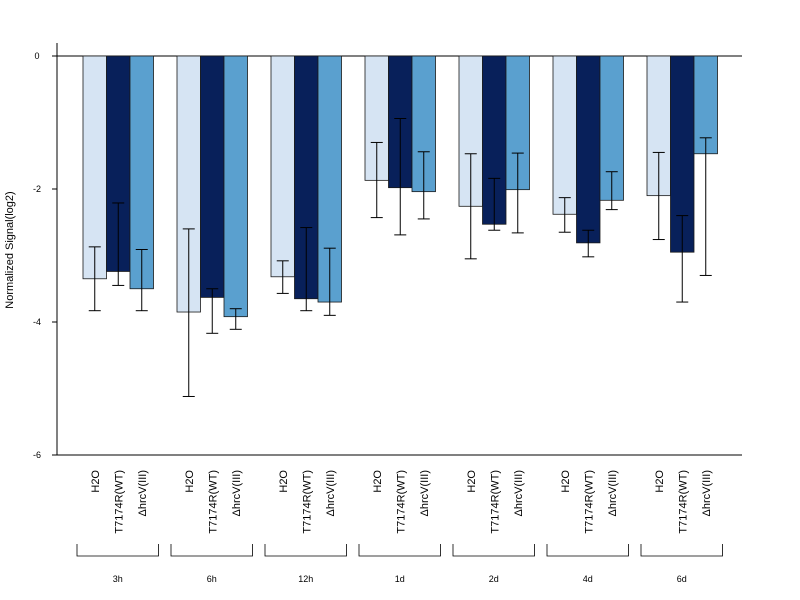 Image resolution: width=800 pixels, height=600 pixels. What do you see at coordinates (37, 455) in the screenshot?
I see `y-tick-label: -6` at bounding box center [37, 455].